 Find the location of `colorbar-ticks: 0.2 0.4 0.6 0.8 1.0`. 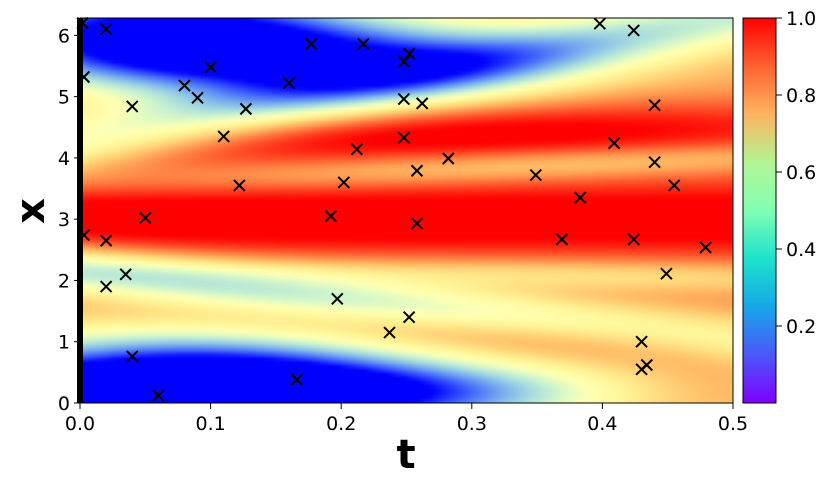

colorbar-ticks: 0.2 0.4 0.6 0.8 1.0 is located at coordinates (796, 173).